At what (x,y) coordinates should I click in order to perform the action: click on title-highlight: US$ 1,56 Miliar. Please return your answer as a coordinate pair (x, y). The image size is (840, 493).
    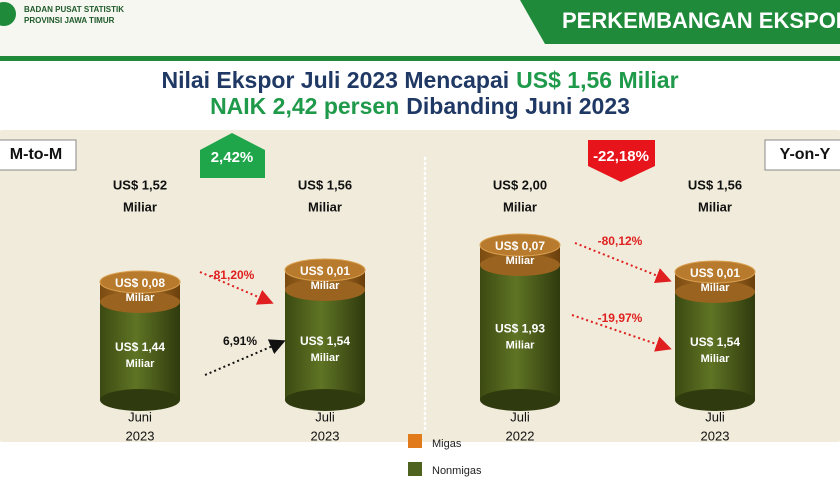
    Looking at the image, I should click on (597, 80).